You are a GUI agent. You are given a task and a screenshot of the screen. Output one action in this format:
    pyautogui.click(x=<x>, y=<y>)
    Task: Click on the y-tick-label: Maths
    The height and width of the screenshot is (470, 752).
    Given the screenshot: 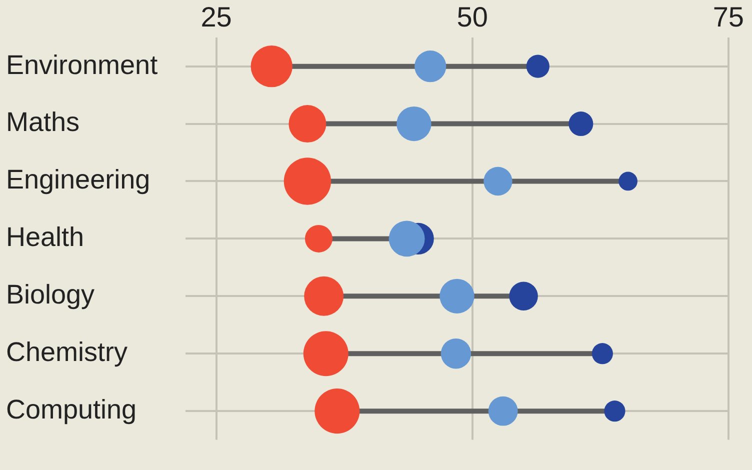 What is the action you would take?
    pyautogui.click(x=43, y=122)
    